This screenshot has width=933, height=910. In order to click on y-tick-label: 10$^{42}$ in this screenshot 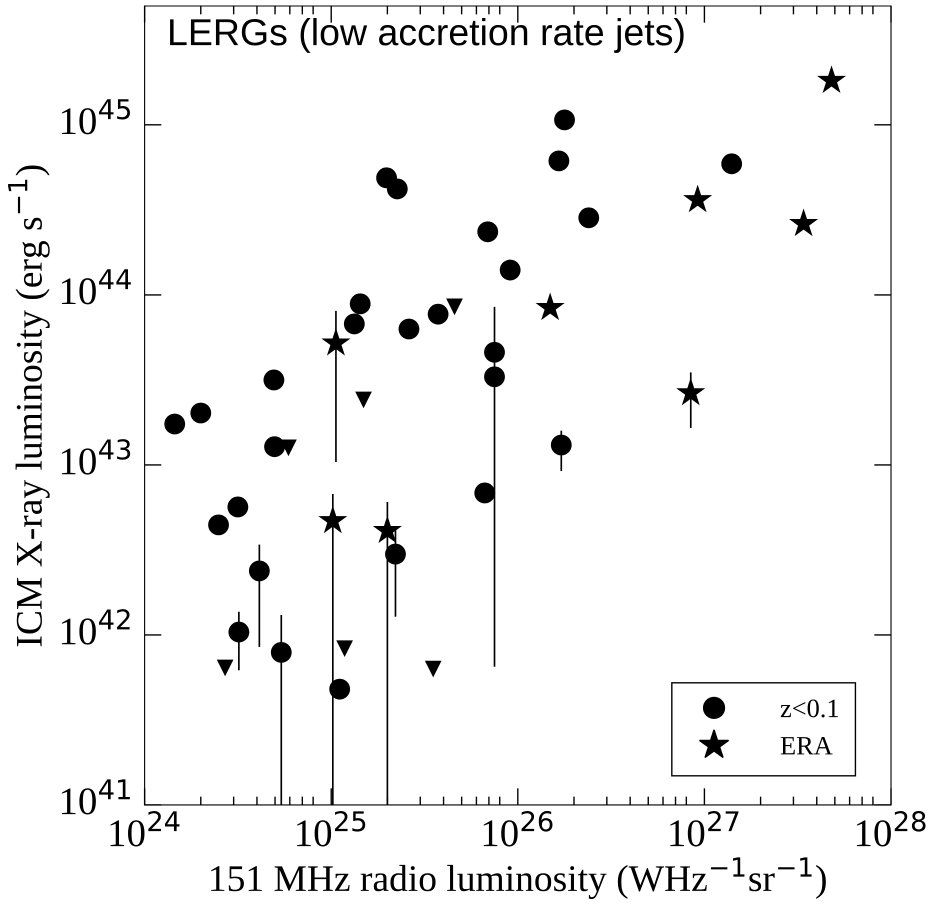, I will do `click(96, 627)`.